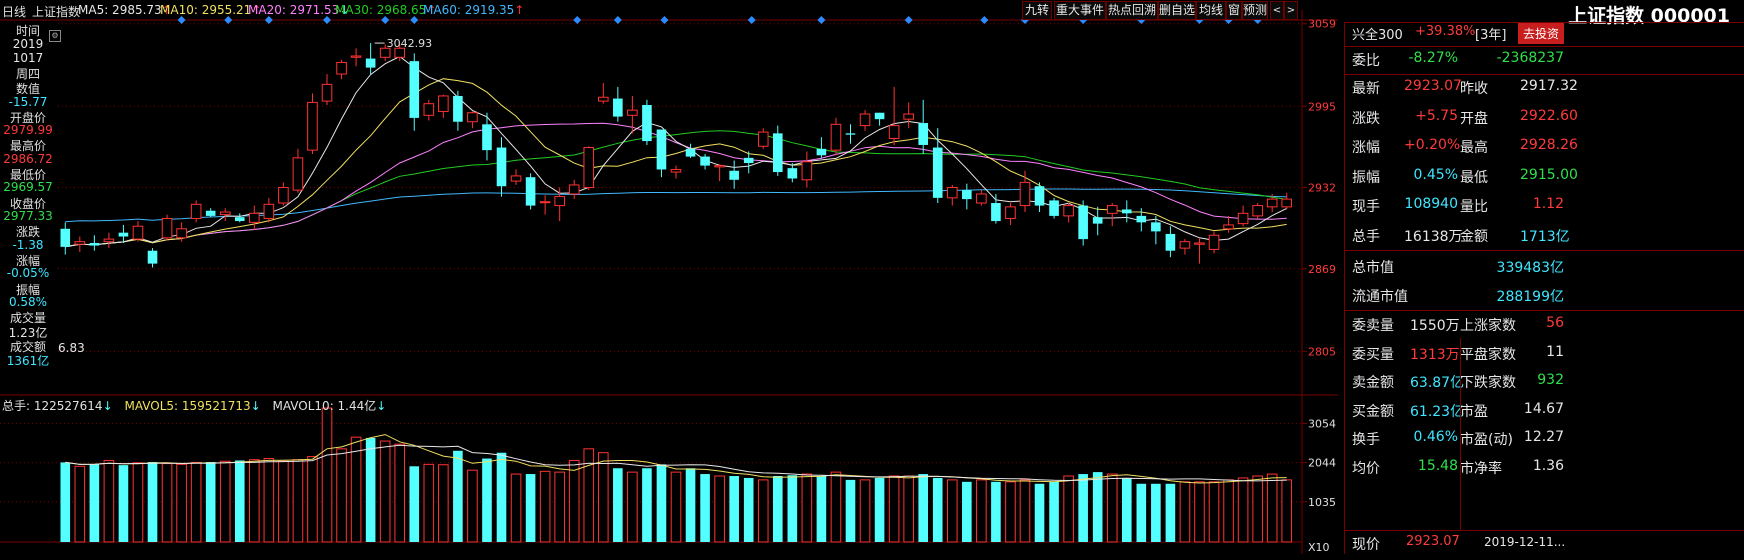 The image size is (1744, 560). What do you see at coordinates (1291, 10) in the screenshot?
I see `next-icon: >` at bounding box center [1291, 10].